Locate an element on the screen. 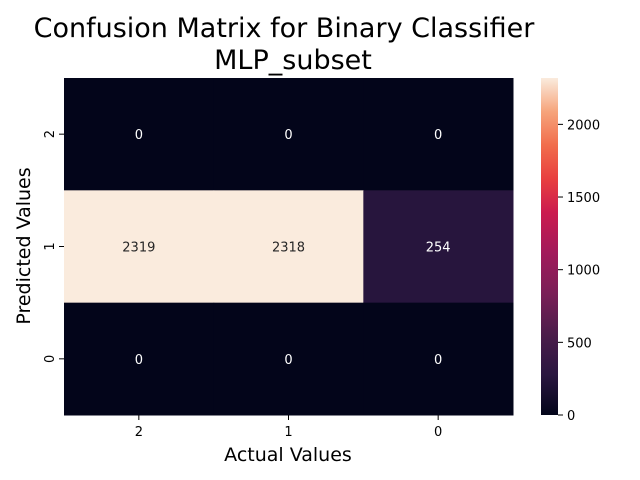 The image size is (640, 480). heatmap-cell-label-r1-c0: 2319 is located at coordinates (138, 248).